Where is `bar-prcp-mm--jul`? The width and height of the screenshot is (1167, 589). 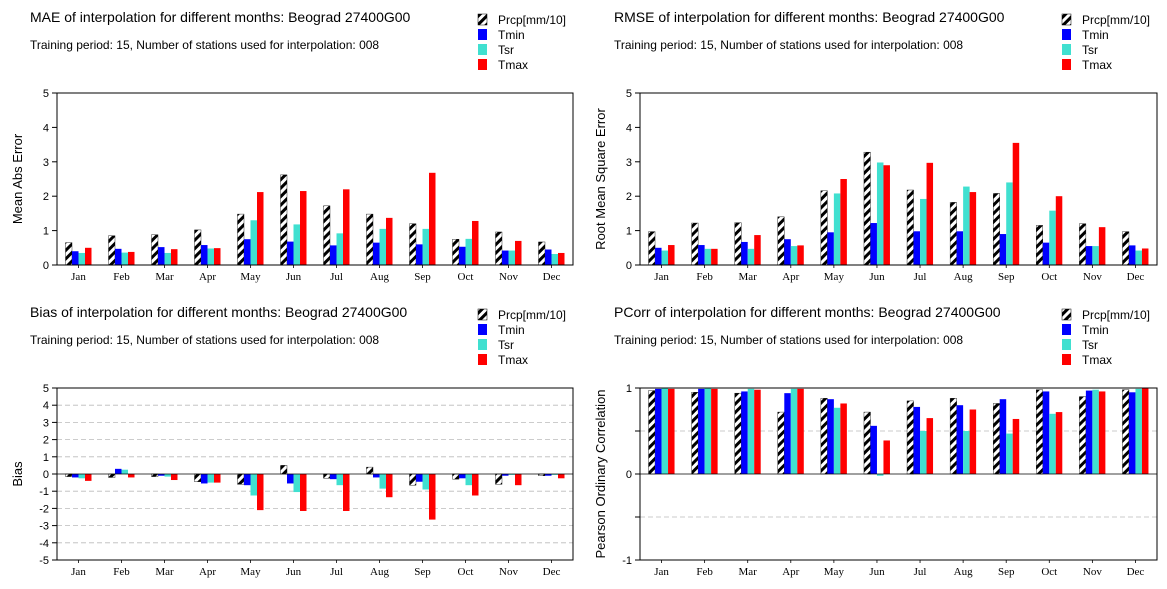
bar-prcp-mm--jul is located at coordinates (327, 476).